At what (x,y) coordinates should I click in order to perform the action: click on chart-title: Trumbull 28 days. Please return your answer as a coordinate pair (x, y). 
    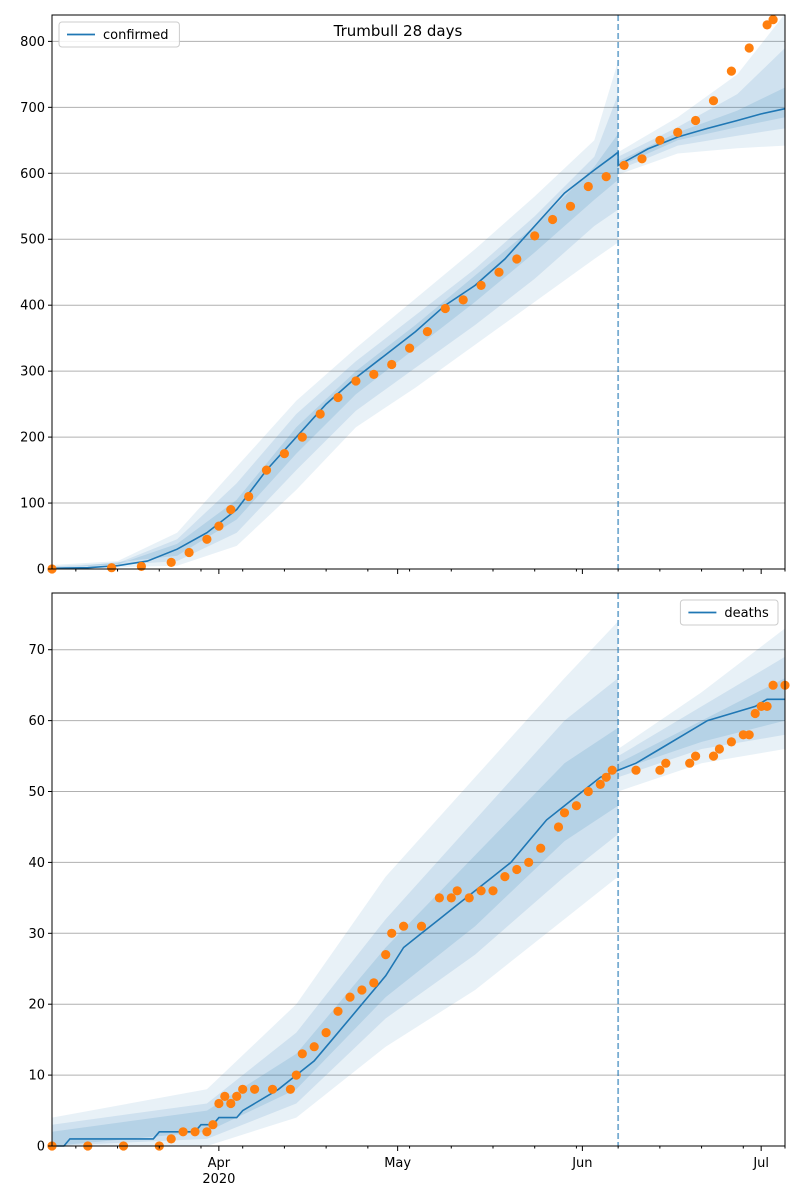
    Looking at the image, I should click on (398, 31).